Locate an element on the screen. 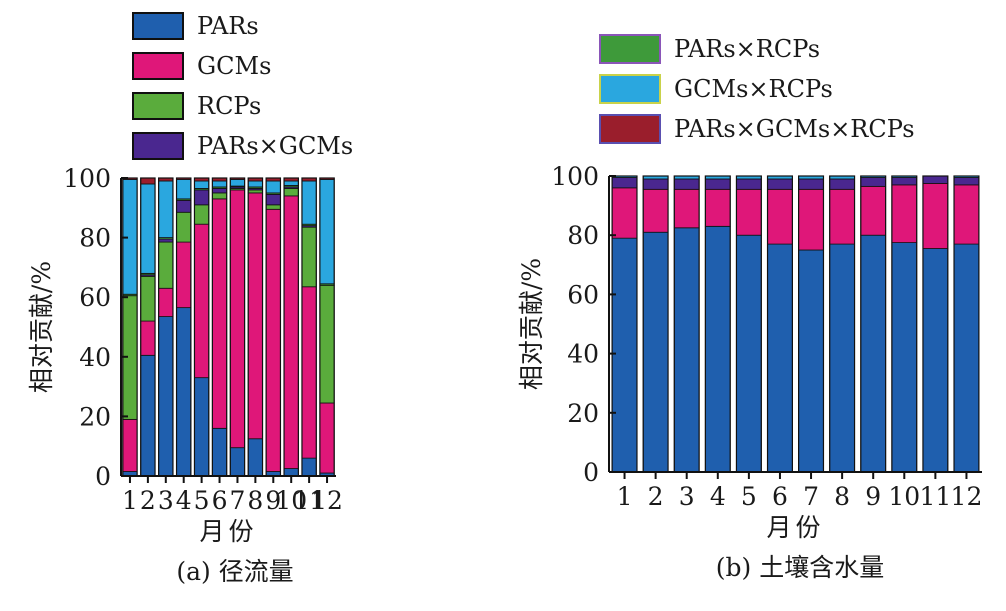 This screenshot has height=611, width=1006. panel-caption: (b) 土壤含水量 is located at coordinates (800, 567).